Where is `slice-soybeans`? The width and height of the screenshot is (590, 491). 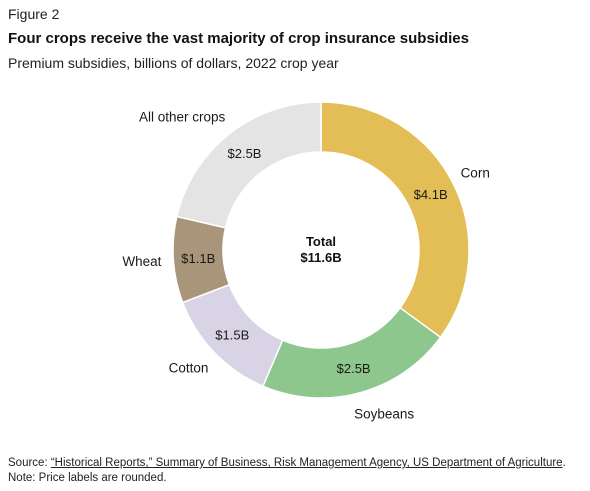
slice-soybeans is located at coordinates (352, 352).